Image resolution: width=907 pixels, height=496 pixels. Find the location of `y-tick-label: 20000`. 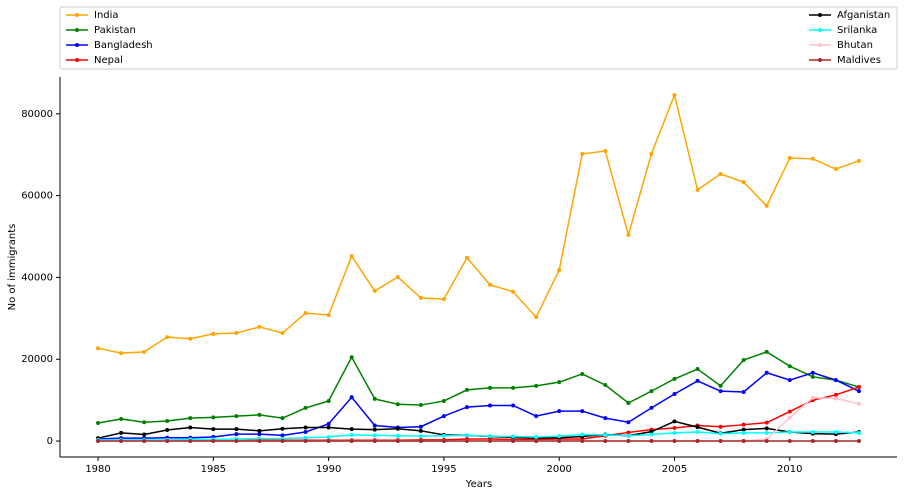

y-tick-label: 20000 is located at coordinates (37, 359).